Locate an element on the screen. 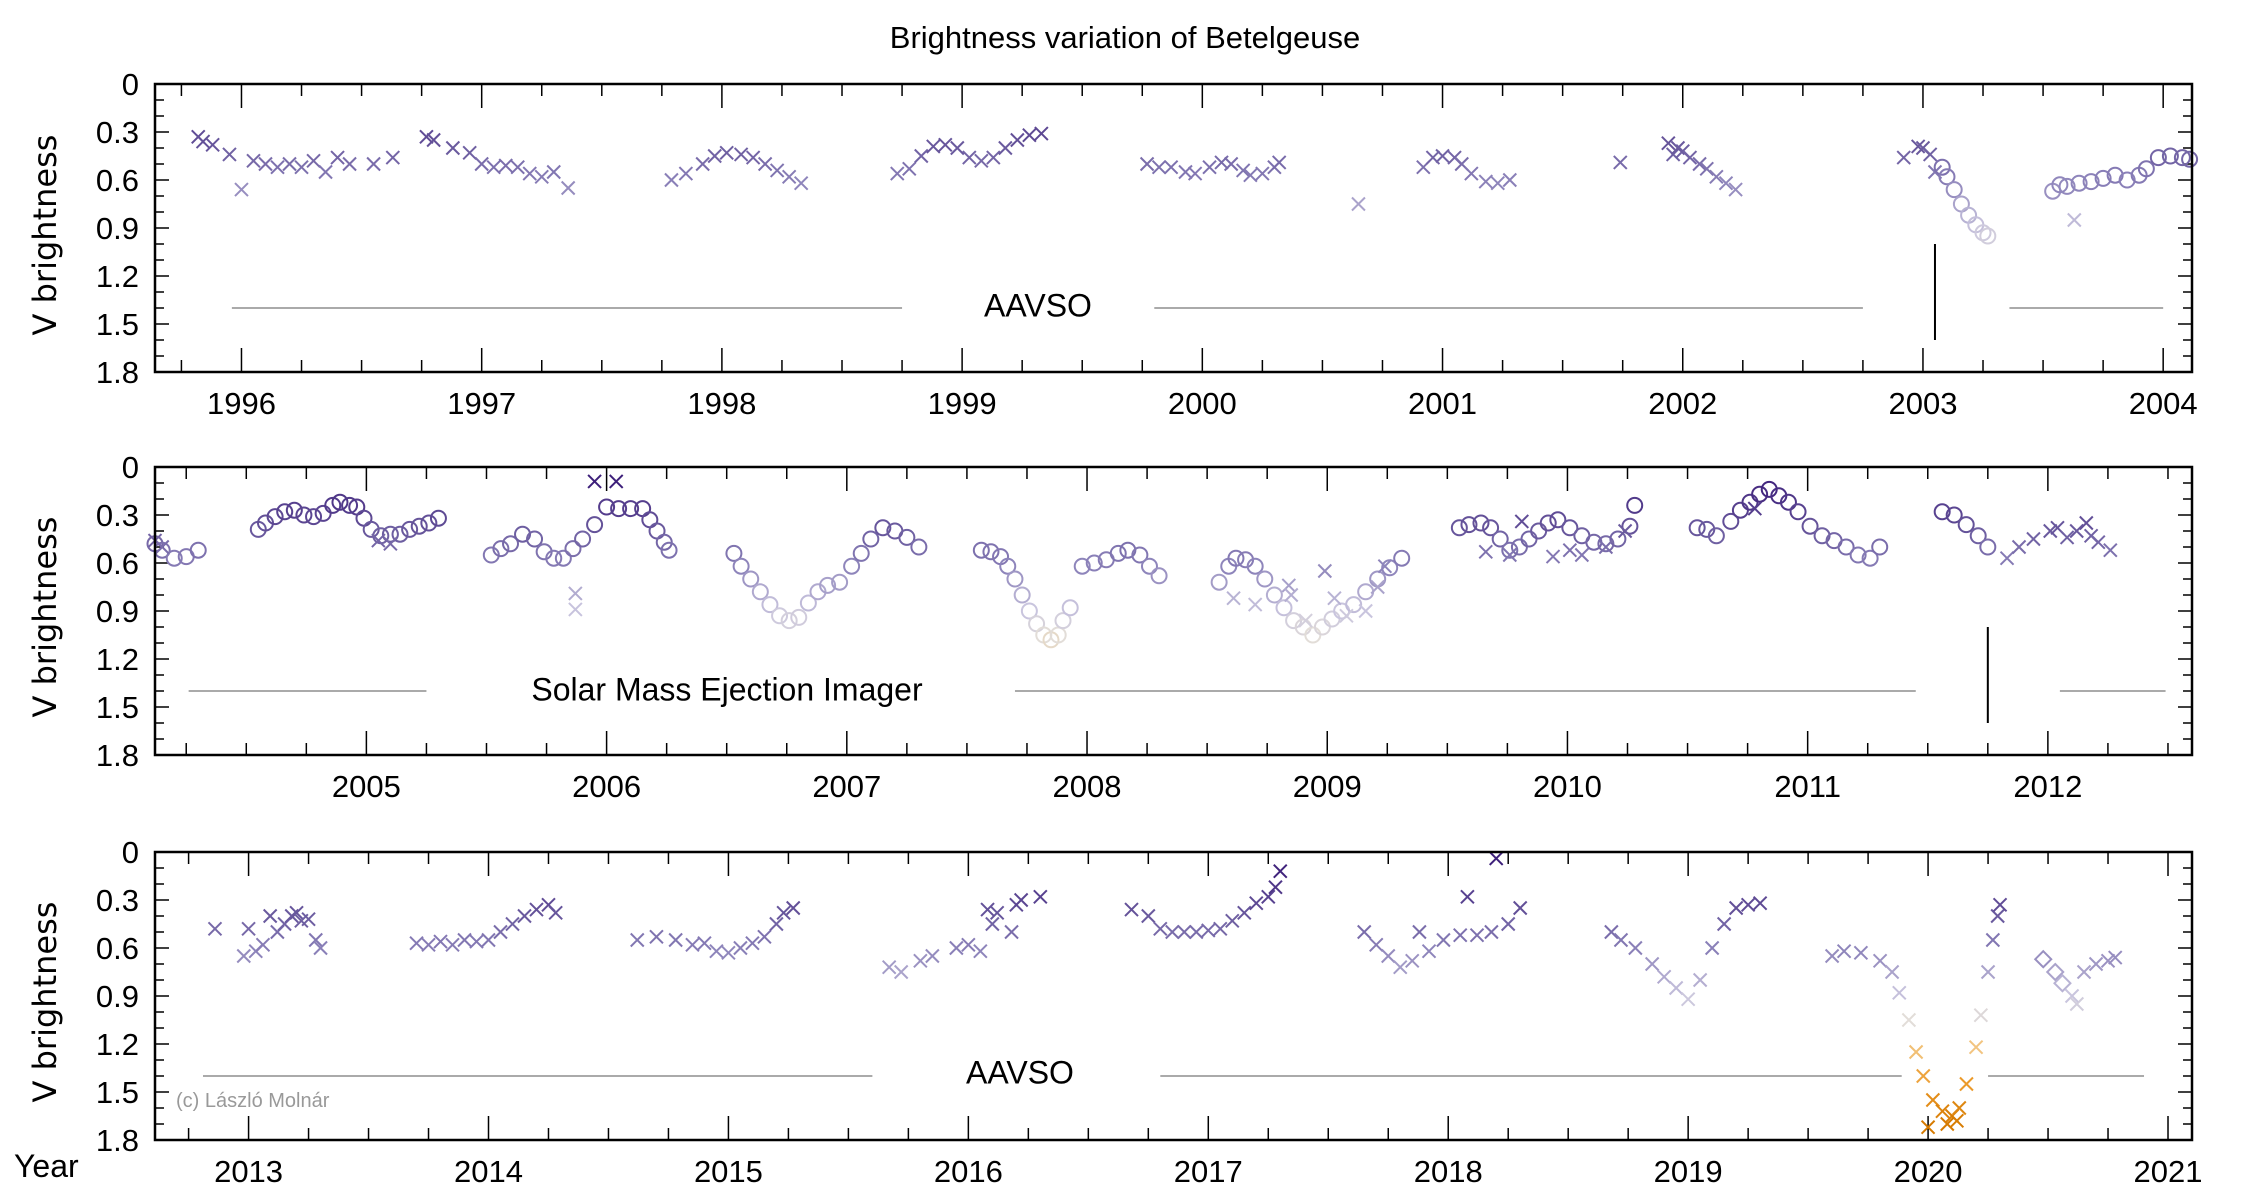 The image size is (2250, 1200). y-tick-label: 1.8 is located at coordinates (117, 1140).